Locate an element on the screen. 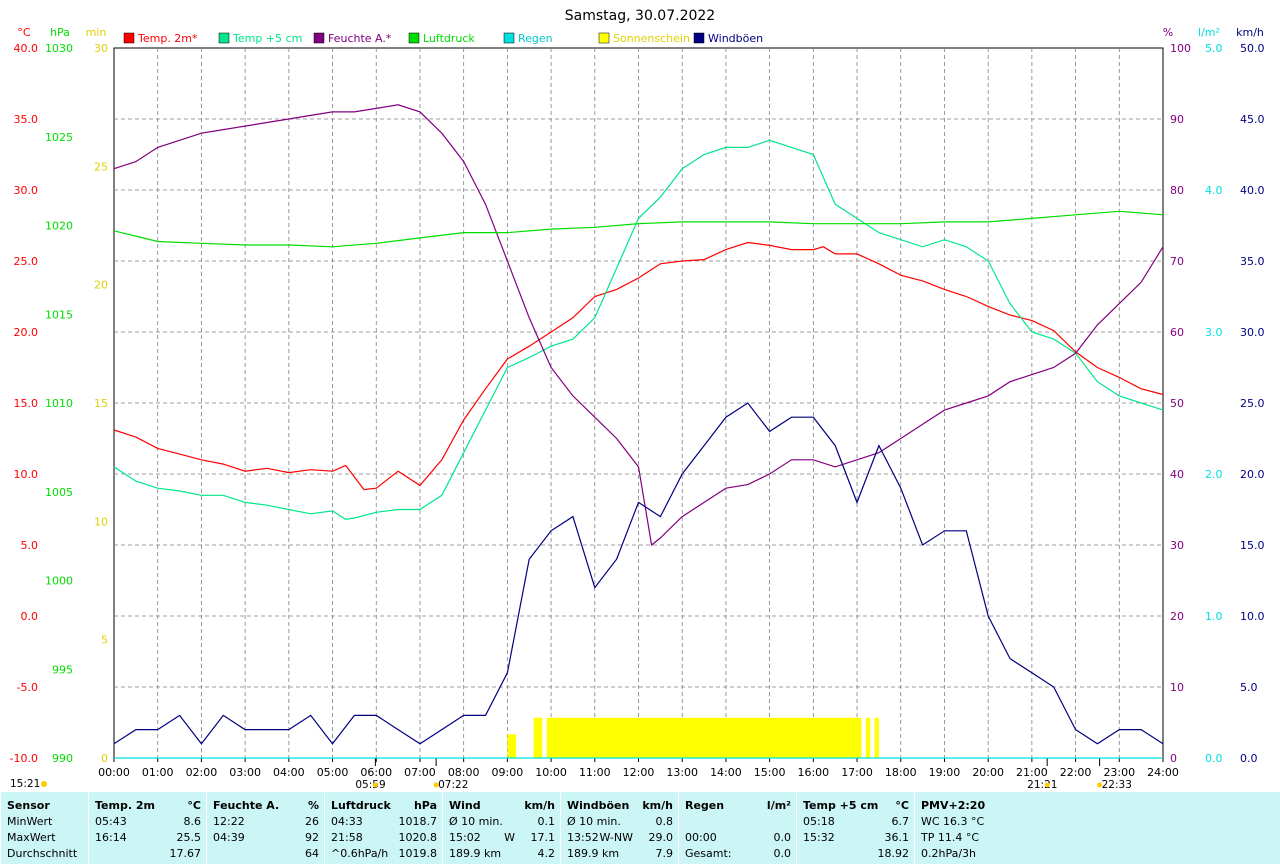 This screenshot has height=864, width=1280. x-tick-label: 20:00 is located at coordinates (988, 772).